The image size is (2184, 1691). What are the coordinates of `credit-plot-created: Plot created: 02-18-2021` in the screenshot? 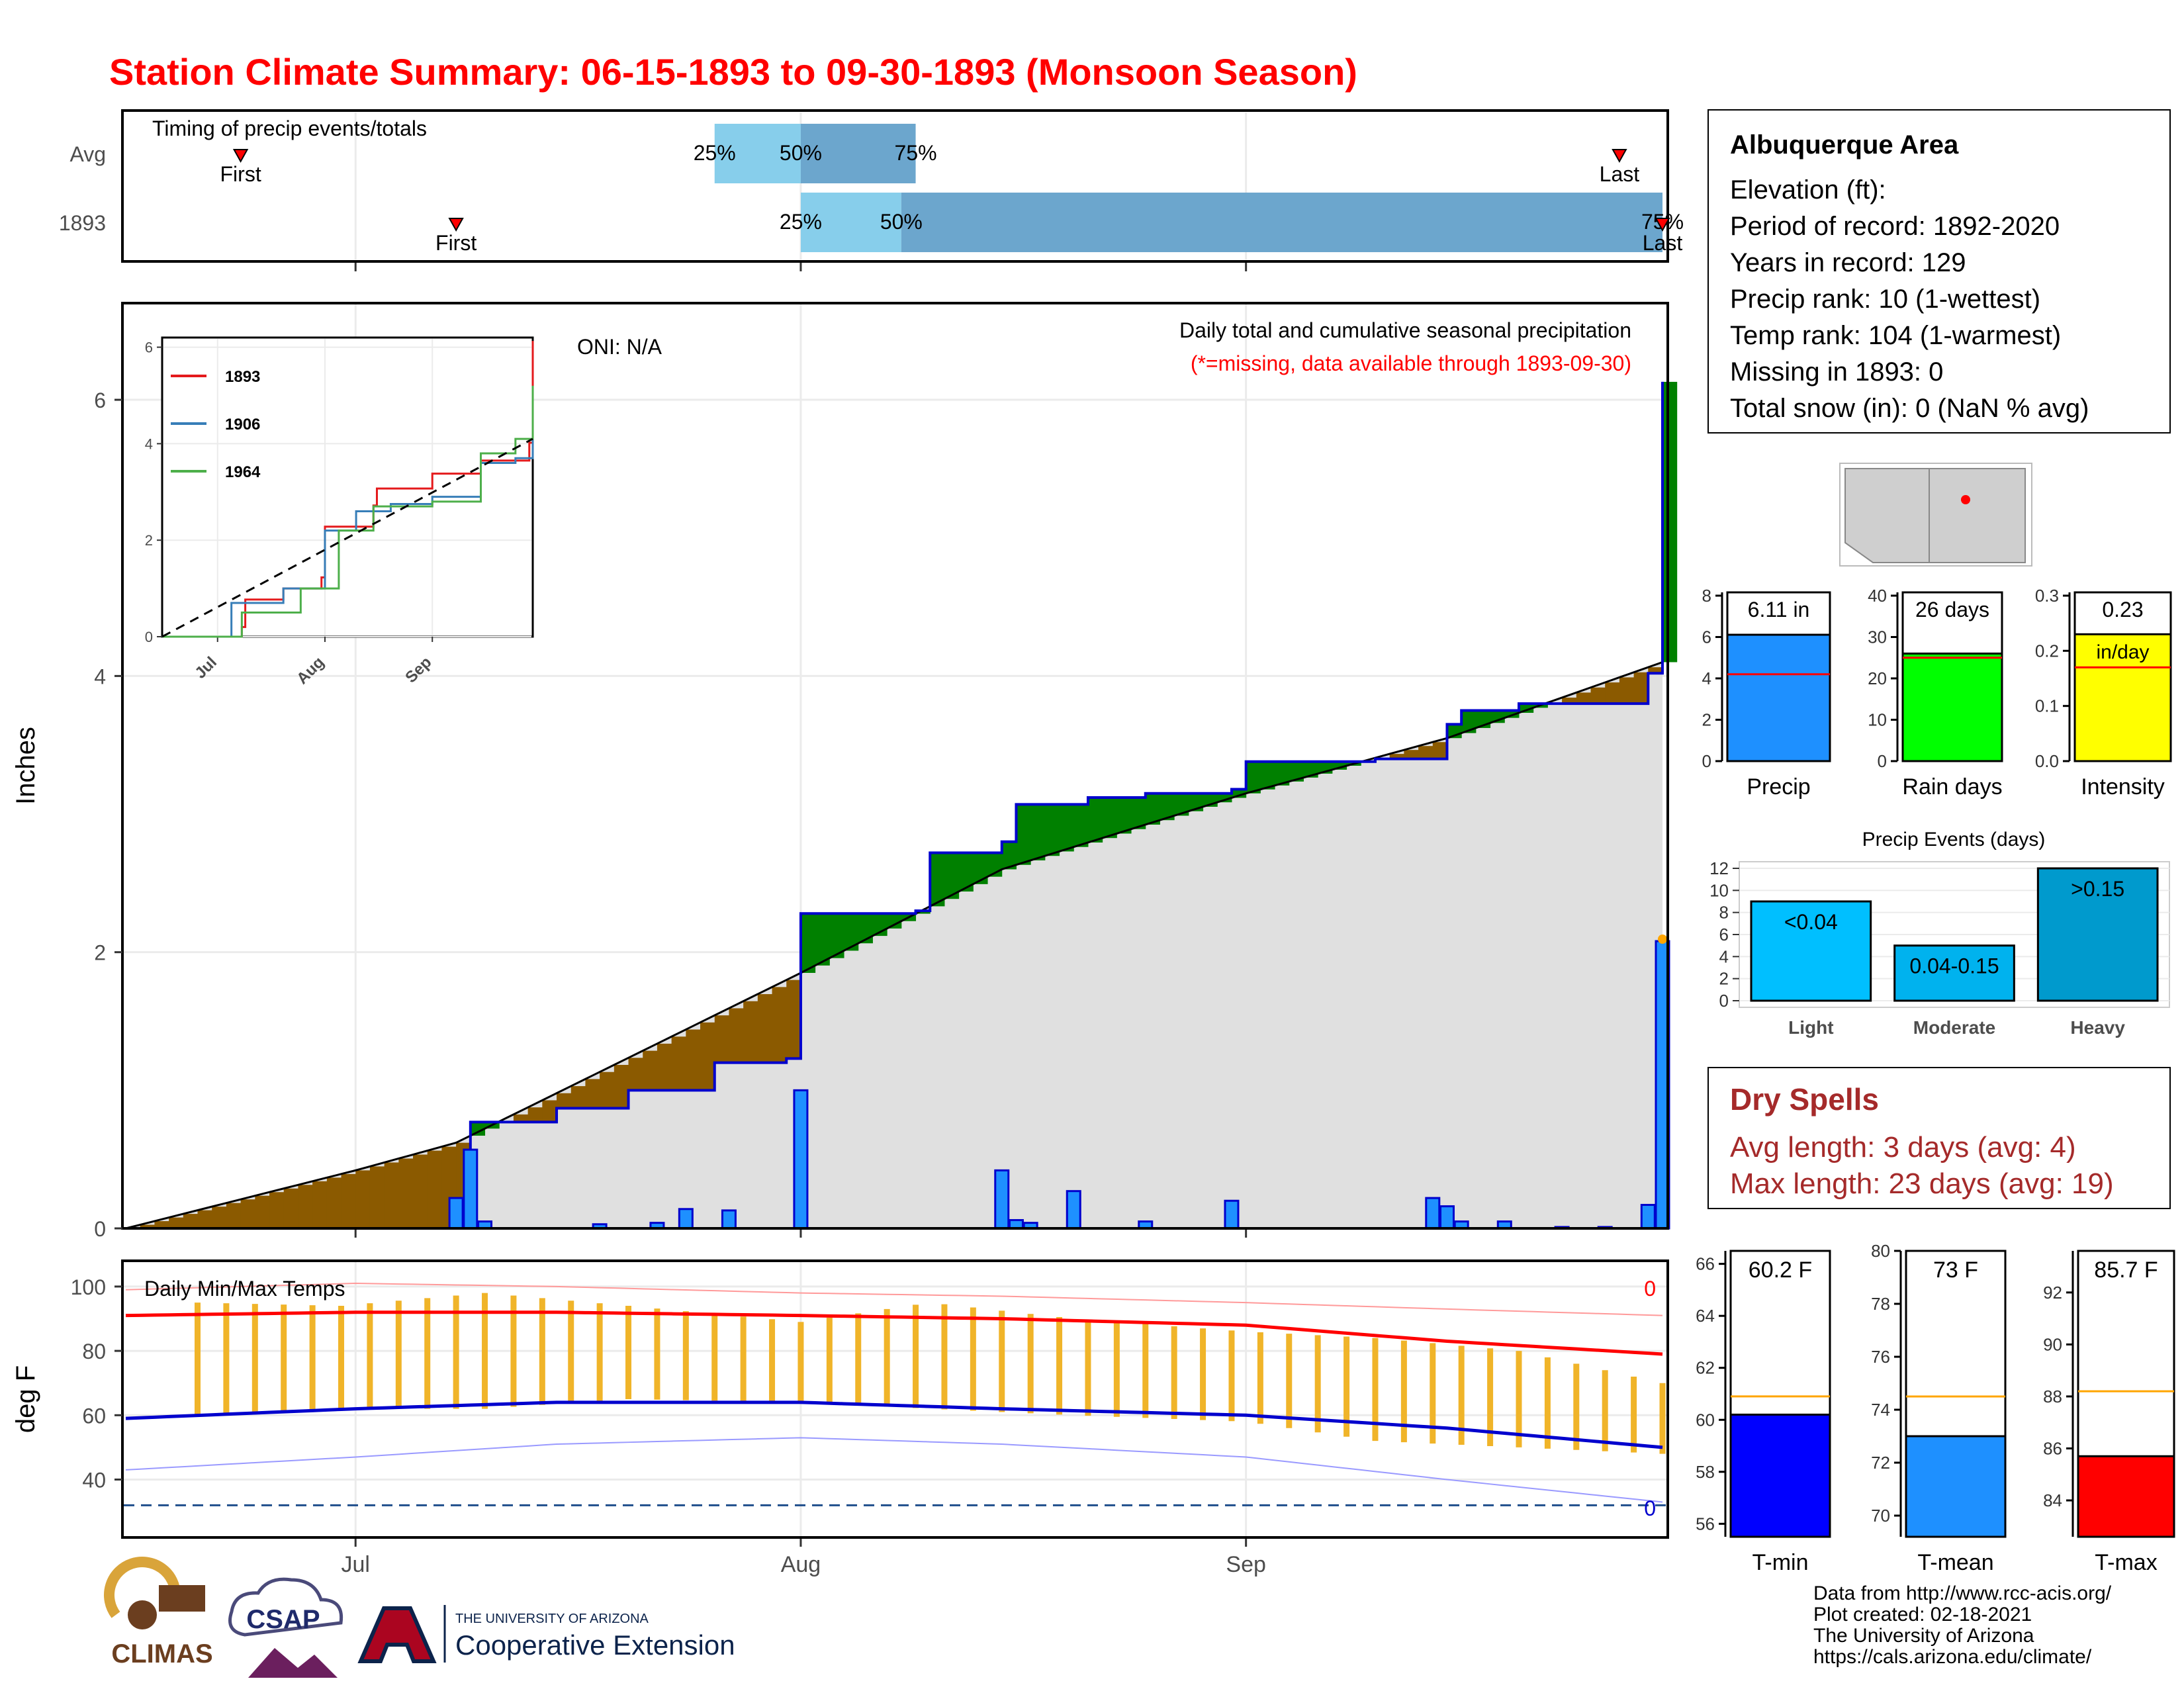 It's located at (1962, 1615).